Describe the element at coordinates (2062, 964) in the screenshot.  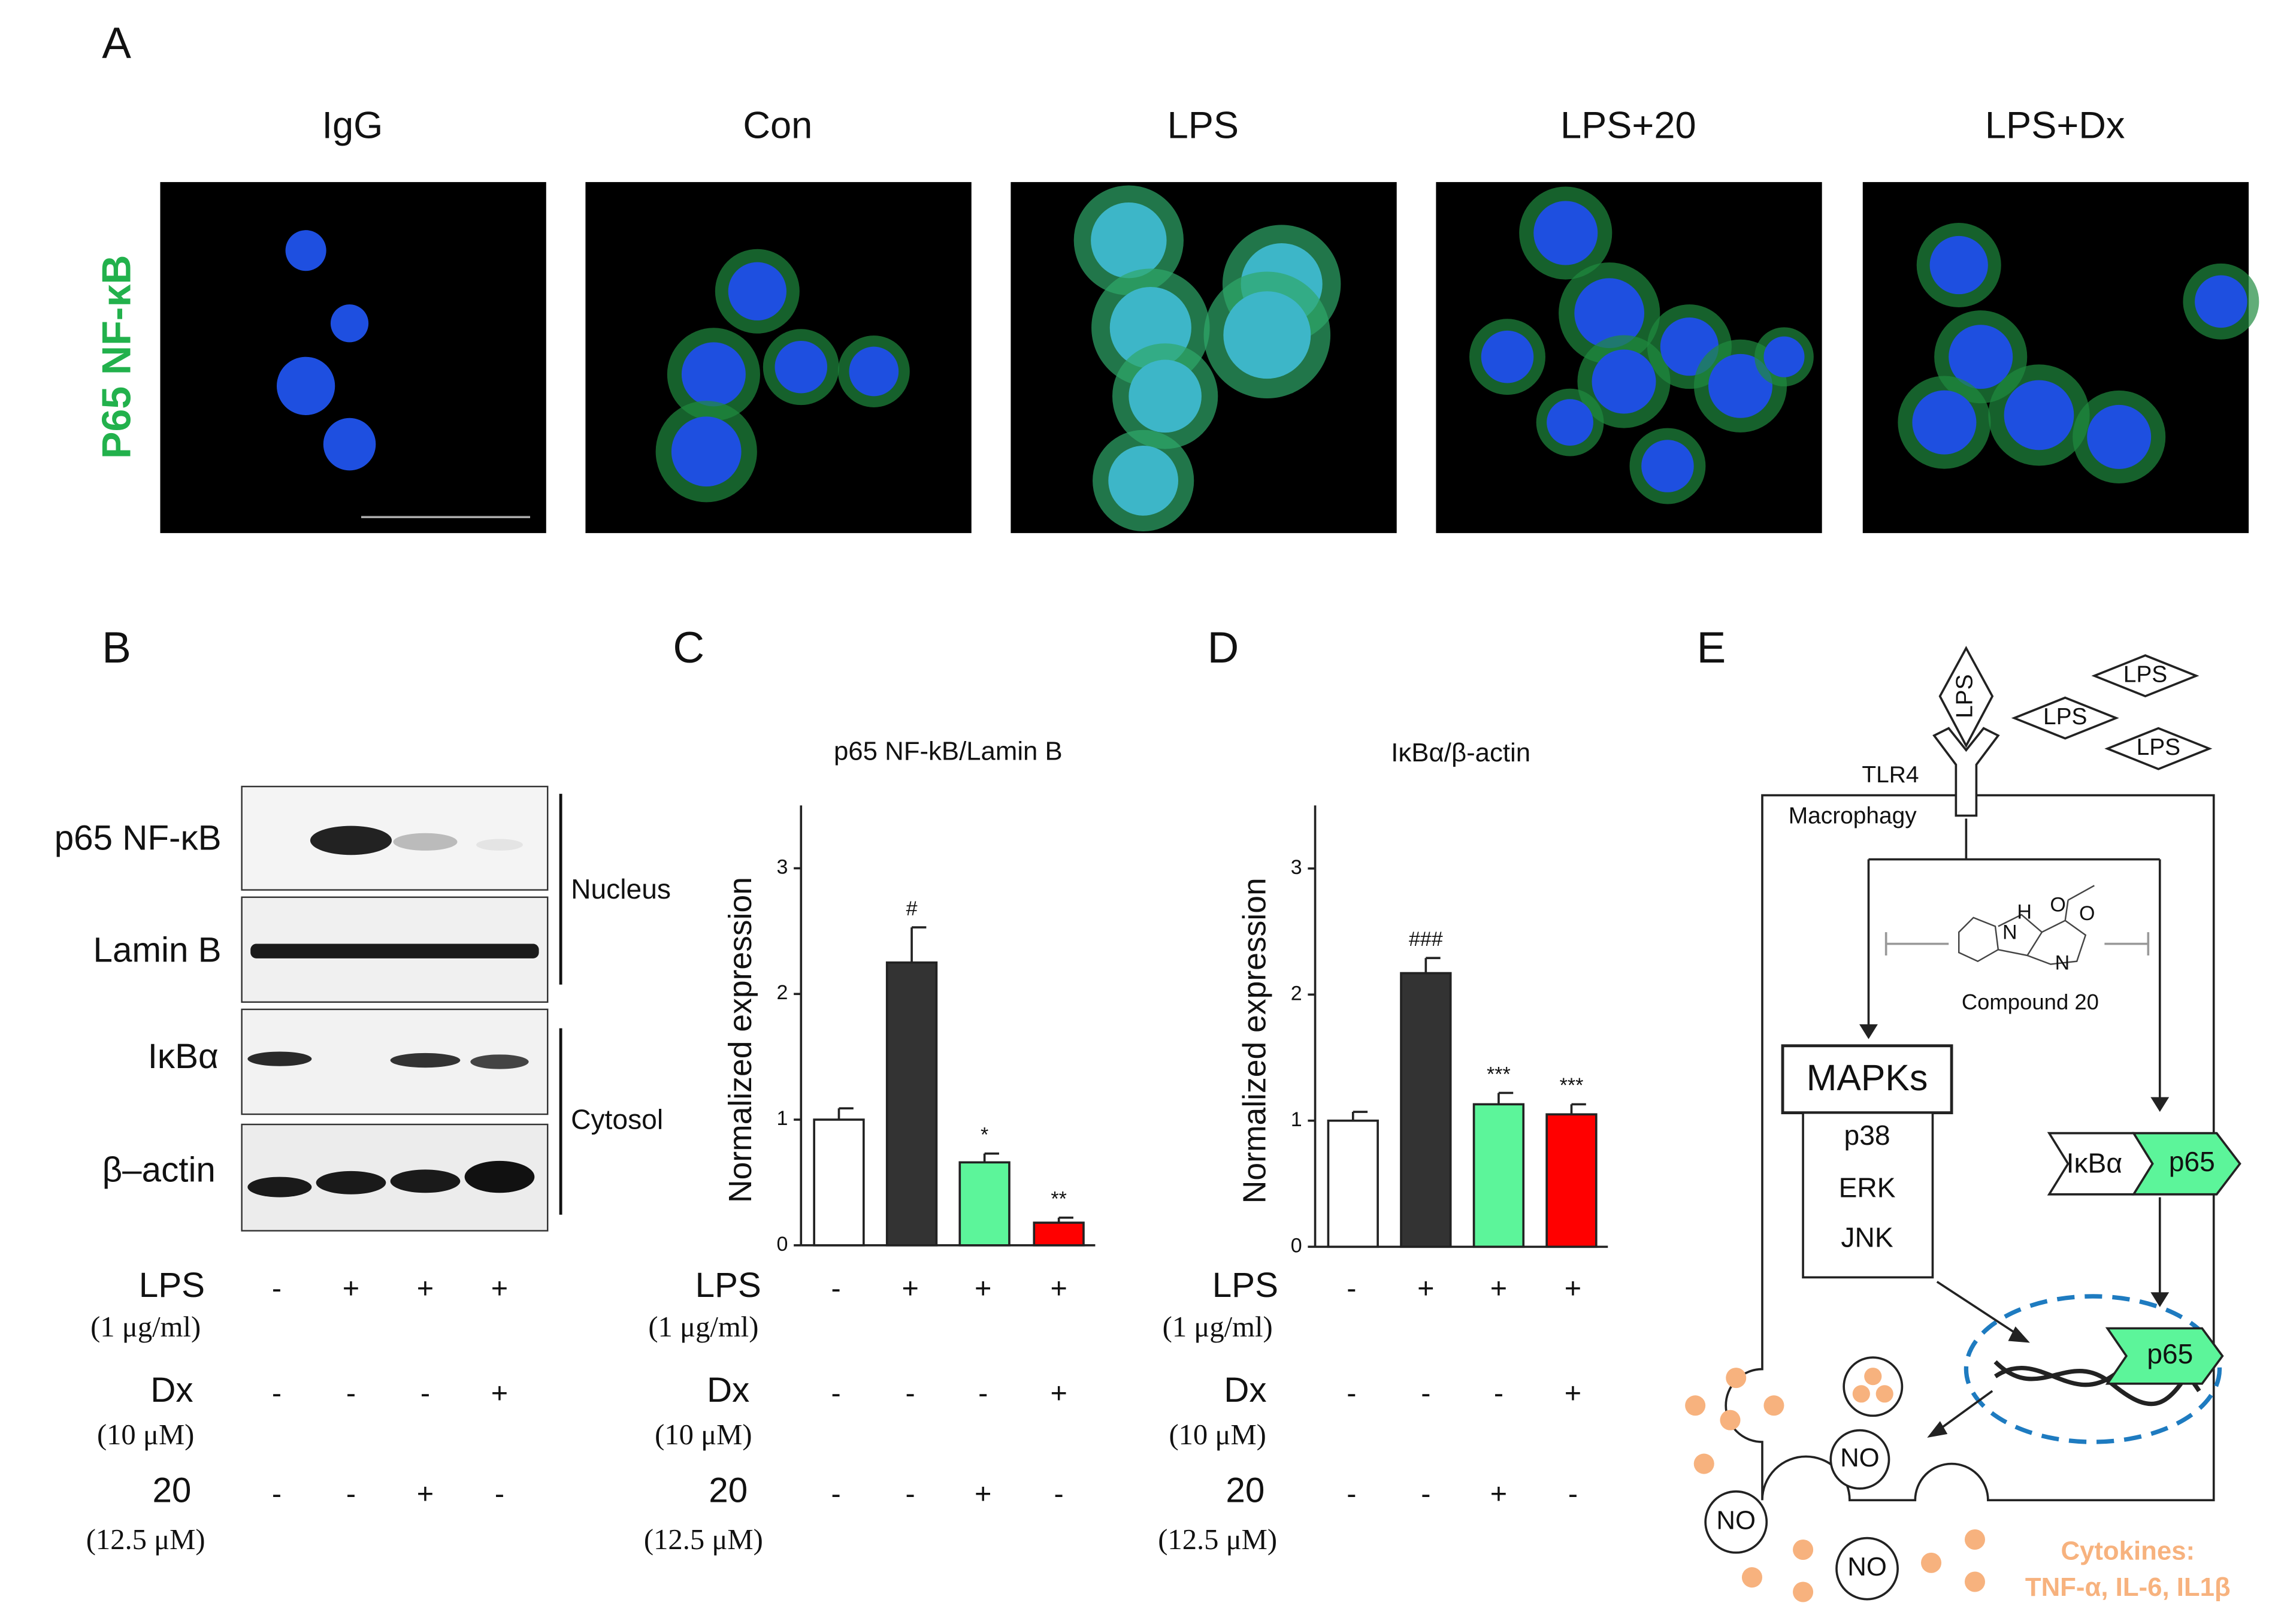
I see `atom: N` at that location.